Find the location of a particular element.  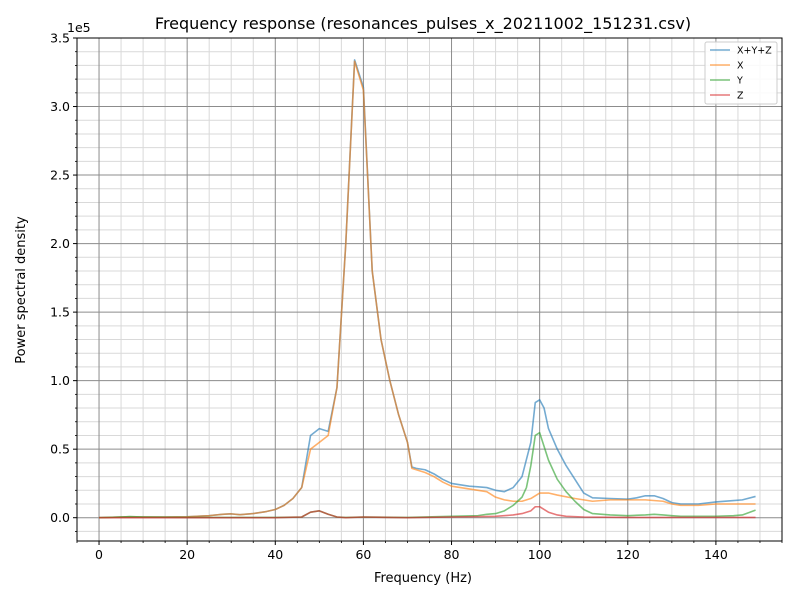

x-tick-label: 60 is located at coordinates (363, 554).